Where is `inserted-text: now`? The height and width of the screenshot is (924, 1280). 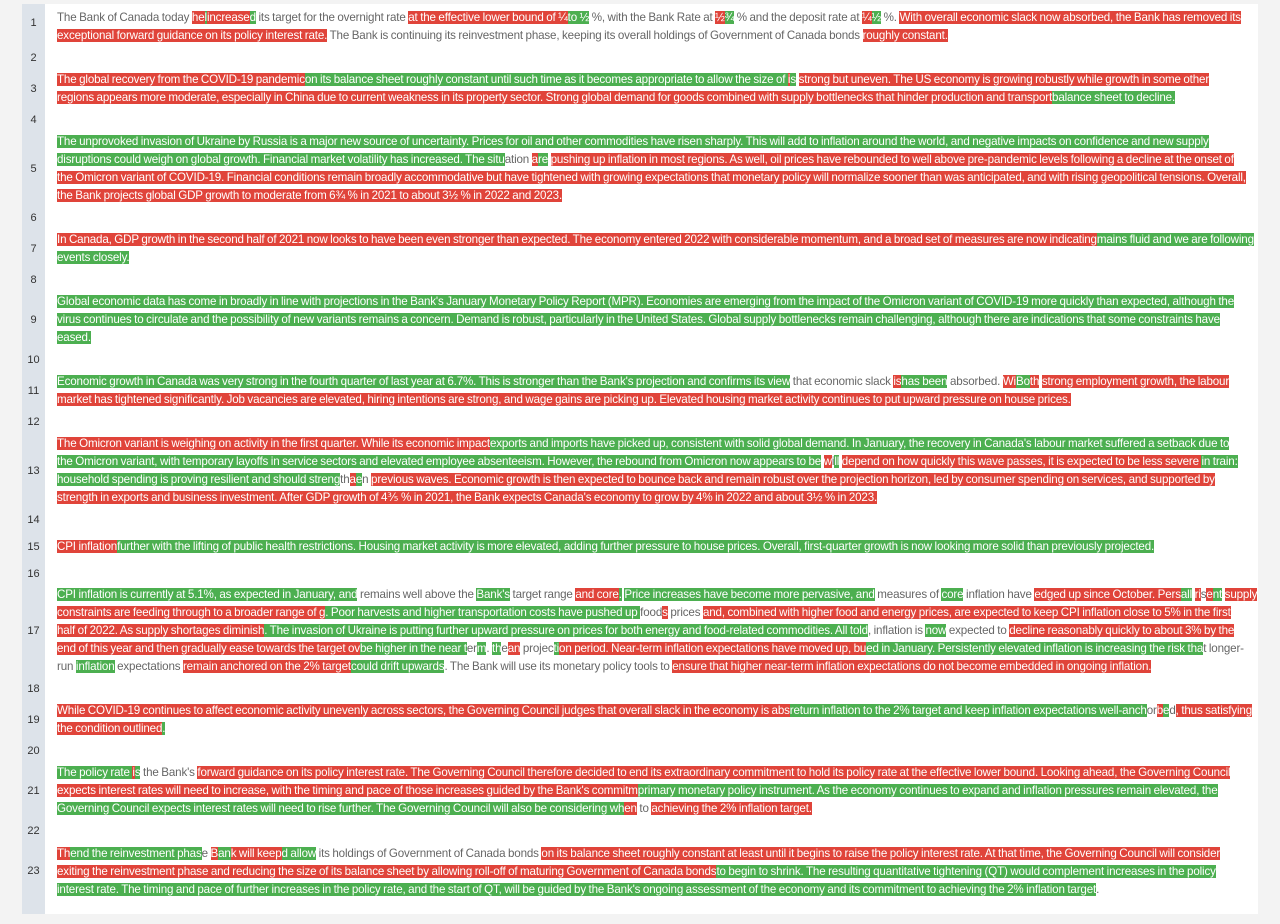 inserted-text: now is located at coordinates (936, 630).